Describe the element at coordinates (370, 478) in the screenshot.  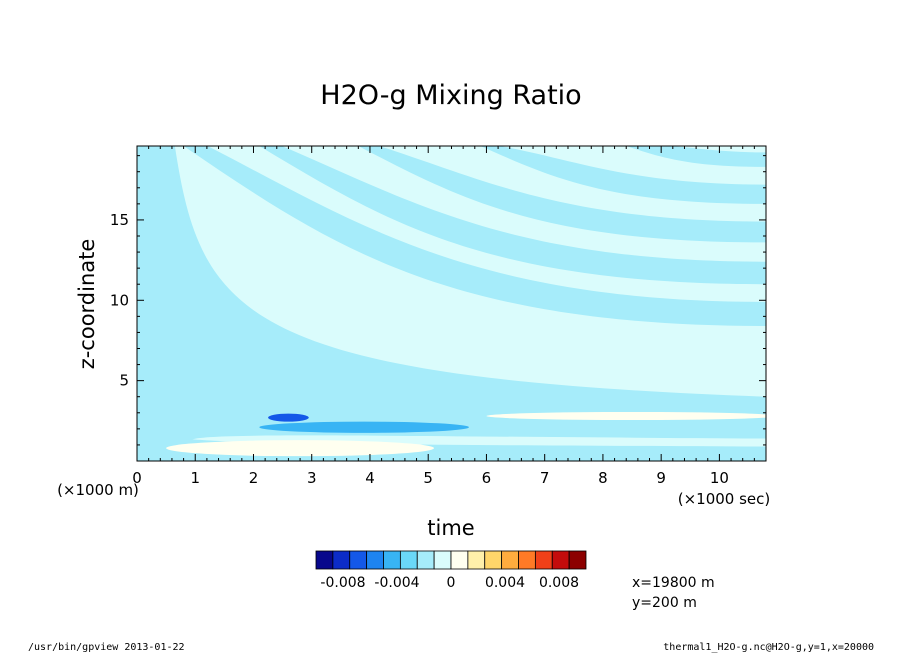
I see `x-tick-label: 4` at that location.